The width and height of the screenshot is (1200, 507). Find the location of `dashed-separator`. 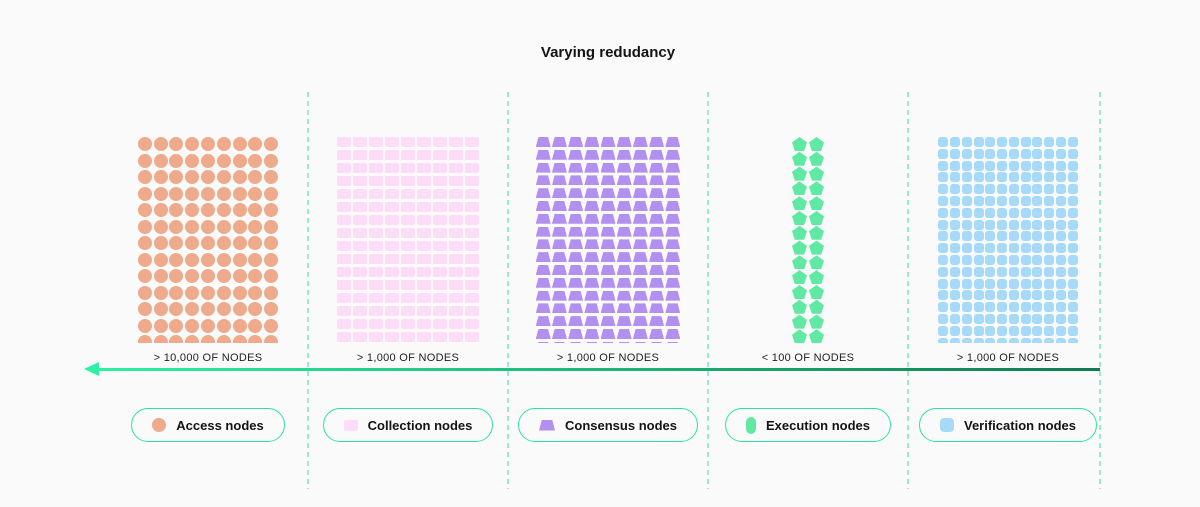

dashed-separator is located at coordinates (508, 290).